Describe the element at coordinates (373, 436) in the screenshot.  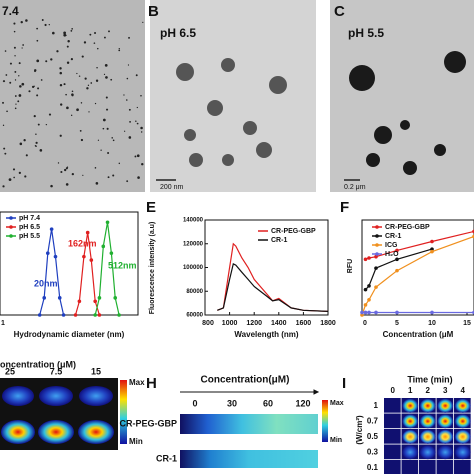
I see `row-label: 0.5` at that location.